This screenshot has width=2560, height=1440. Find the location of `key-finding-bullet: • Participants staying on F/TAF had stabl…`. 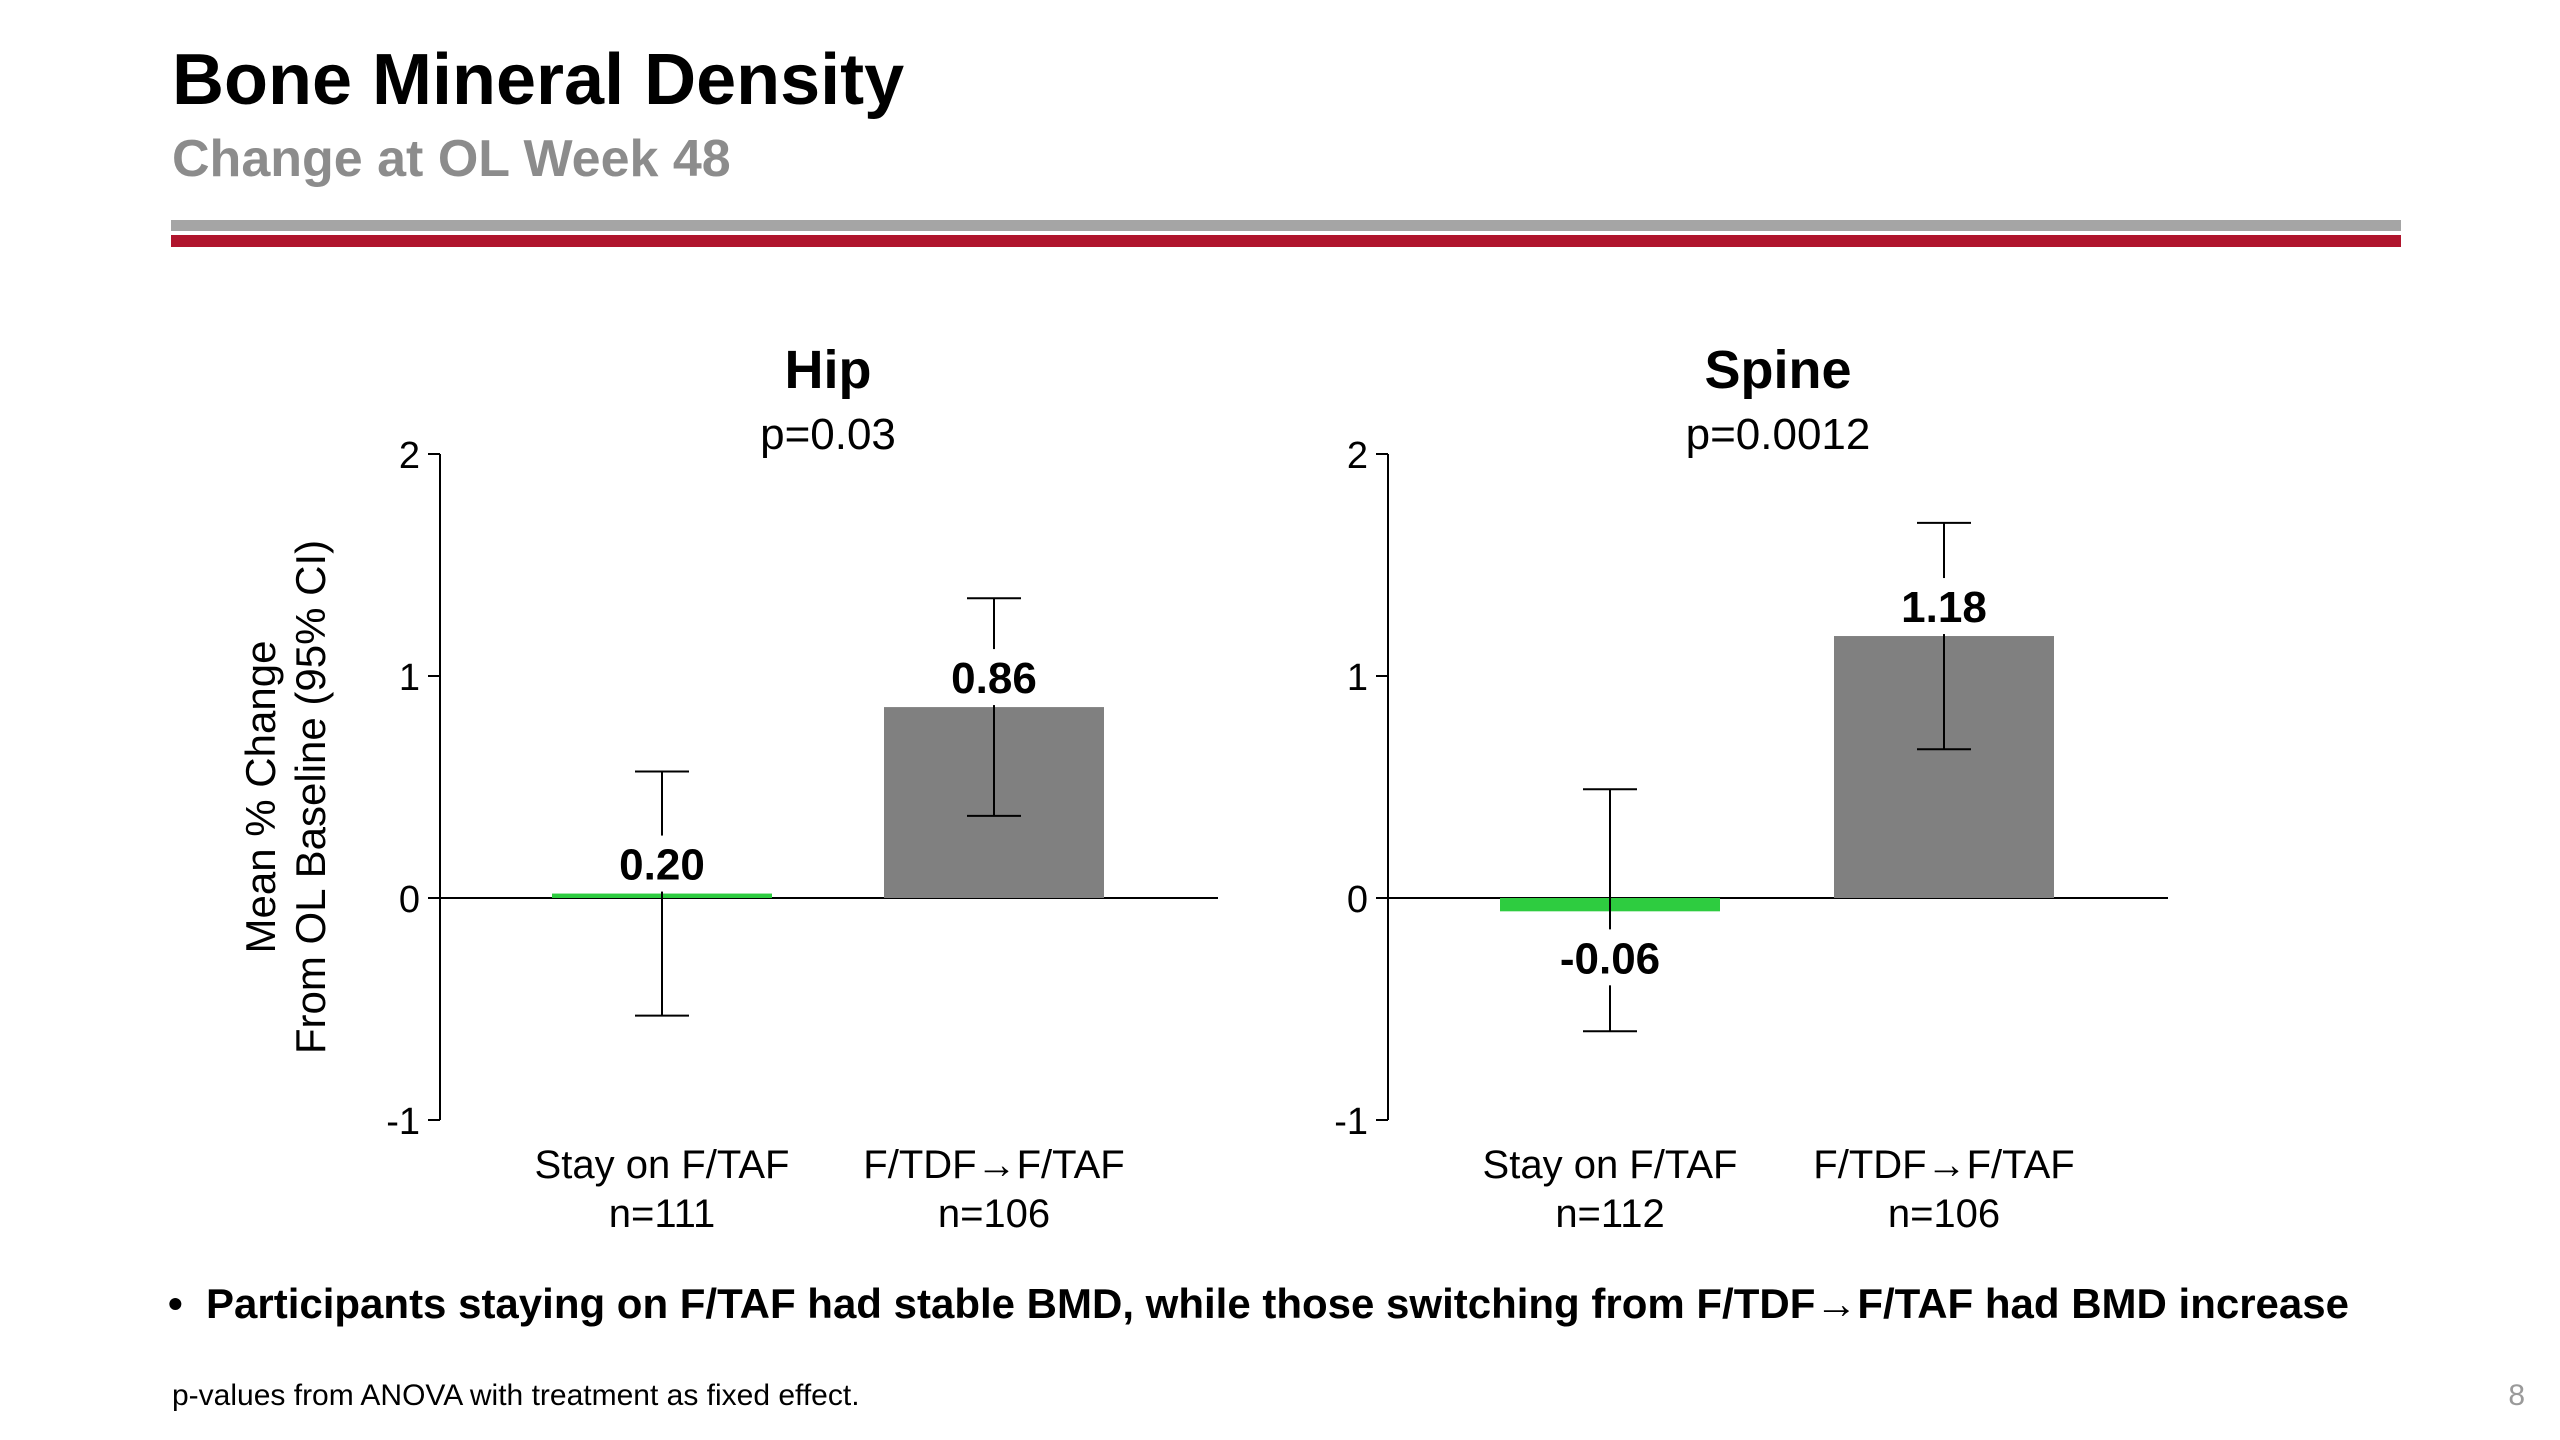

key-finding-bullet: • Participants staying on F/TAF had stabl… is located at coordinates (1258, 1304).